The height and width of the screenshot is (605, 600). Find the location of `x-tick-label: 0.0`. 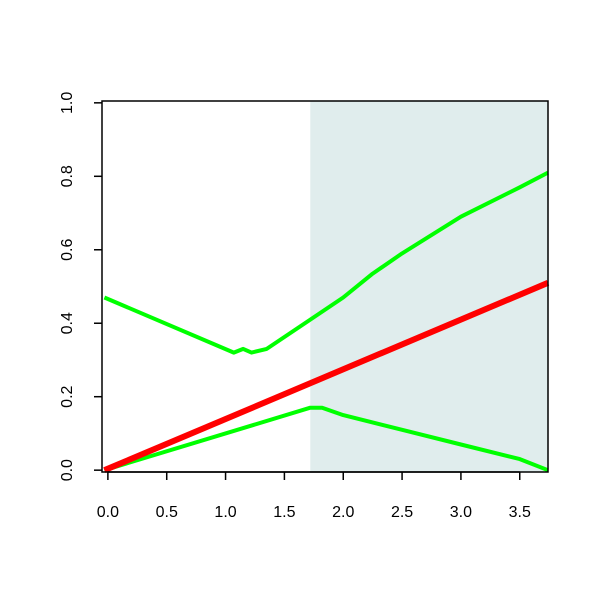

x-tick-label: 0.0 is located at coordinates (108, 512).